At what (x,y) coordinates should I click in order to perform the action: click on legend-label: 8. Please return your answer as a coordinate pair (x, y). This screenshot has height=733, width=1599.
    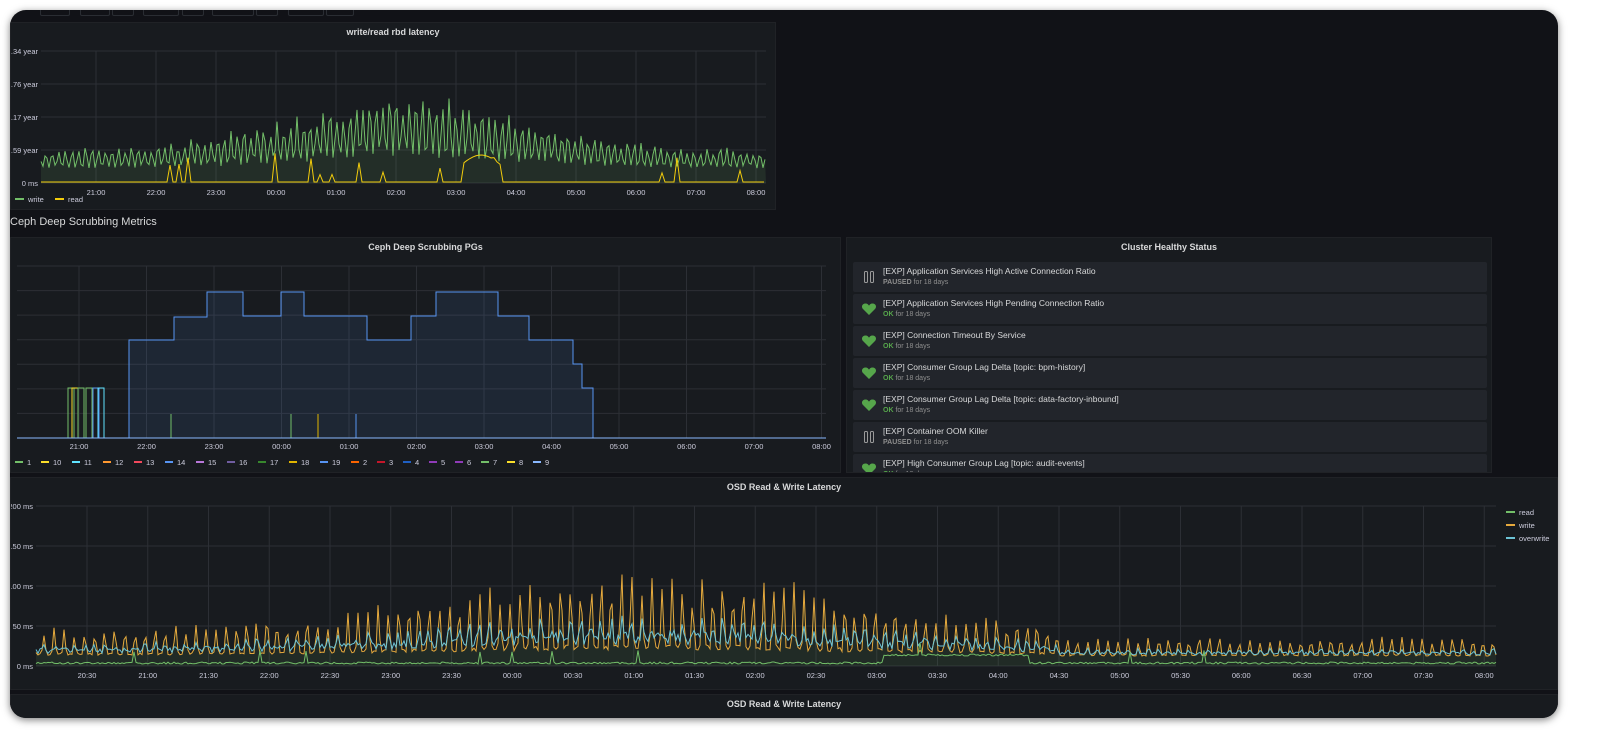
    Looking at the image, I should click on (521, 462).